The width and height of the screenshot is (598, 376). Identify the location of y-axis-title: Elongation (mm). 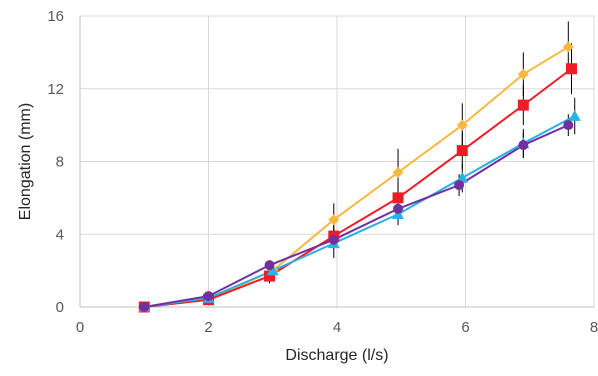
(25, 161).